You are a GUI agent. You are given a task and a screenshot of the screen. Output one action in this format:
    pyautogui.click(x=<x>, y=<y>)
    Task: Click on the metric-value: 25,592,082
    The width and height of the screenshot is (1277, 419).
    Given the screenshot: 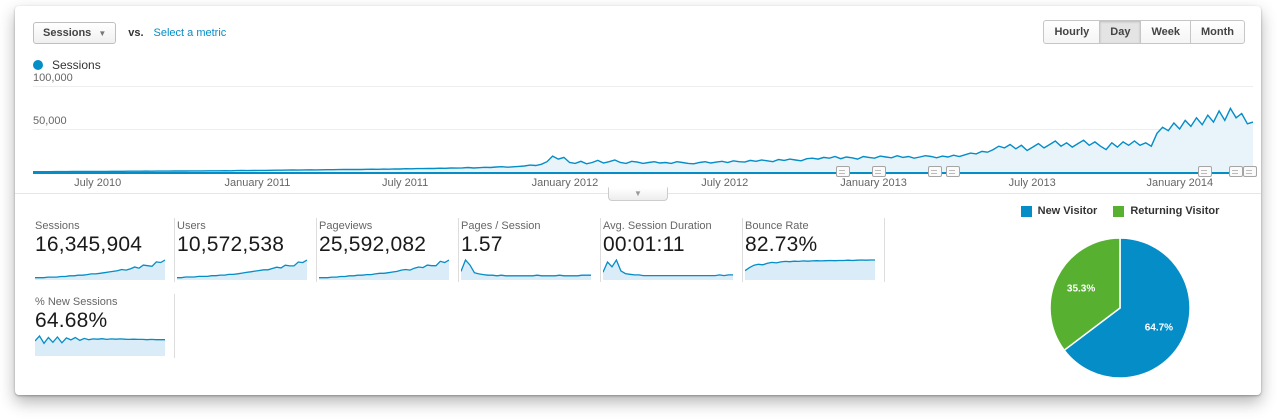 What is the action you would take?
    pyautogui.click(x=373, y=244)
    